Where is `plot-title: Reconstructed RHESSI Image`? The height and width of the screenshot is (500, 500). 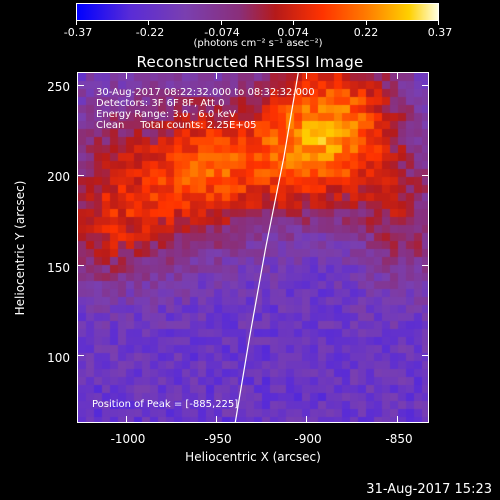 plot-title: Reconstructed RHESSI Image is located at coordinates (250, 62).